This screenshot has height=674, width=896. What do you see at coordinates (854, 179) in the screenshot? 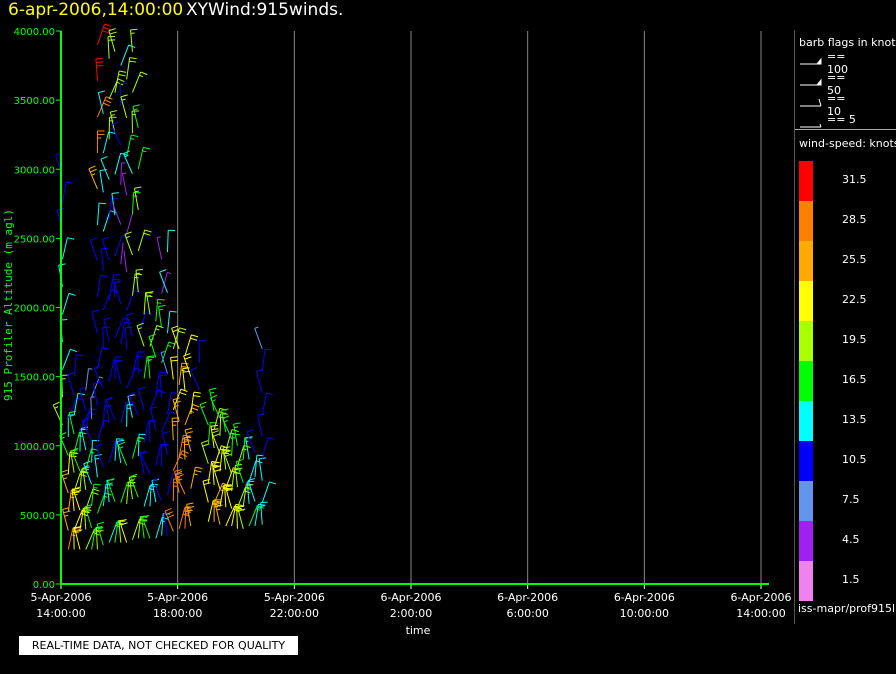
I see `colorbar-label: 31.5` at bounding box center [854, 179].